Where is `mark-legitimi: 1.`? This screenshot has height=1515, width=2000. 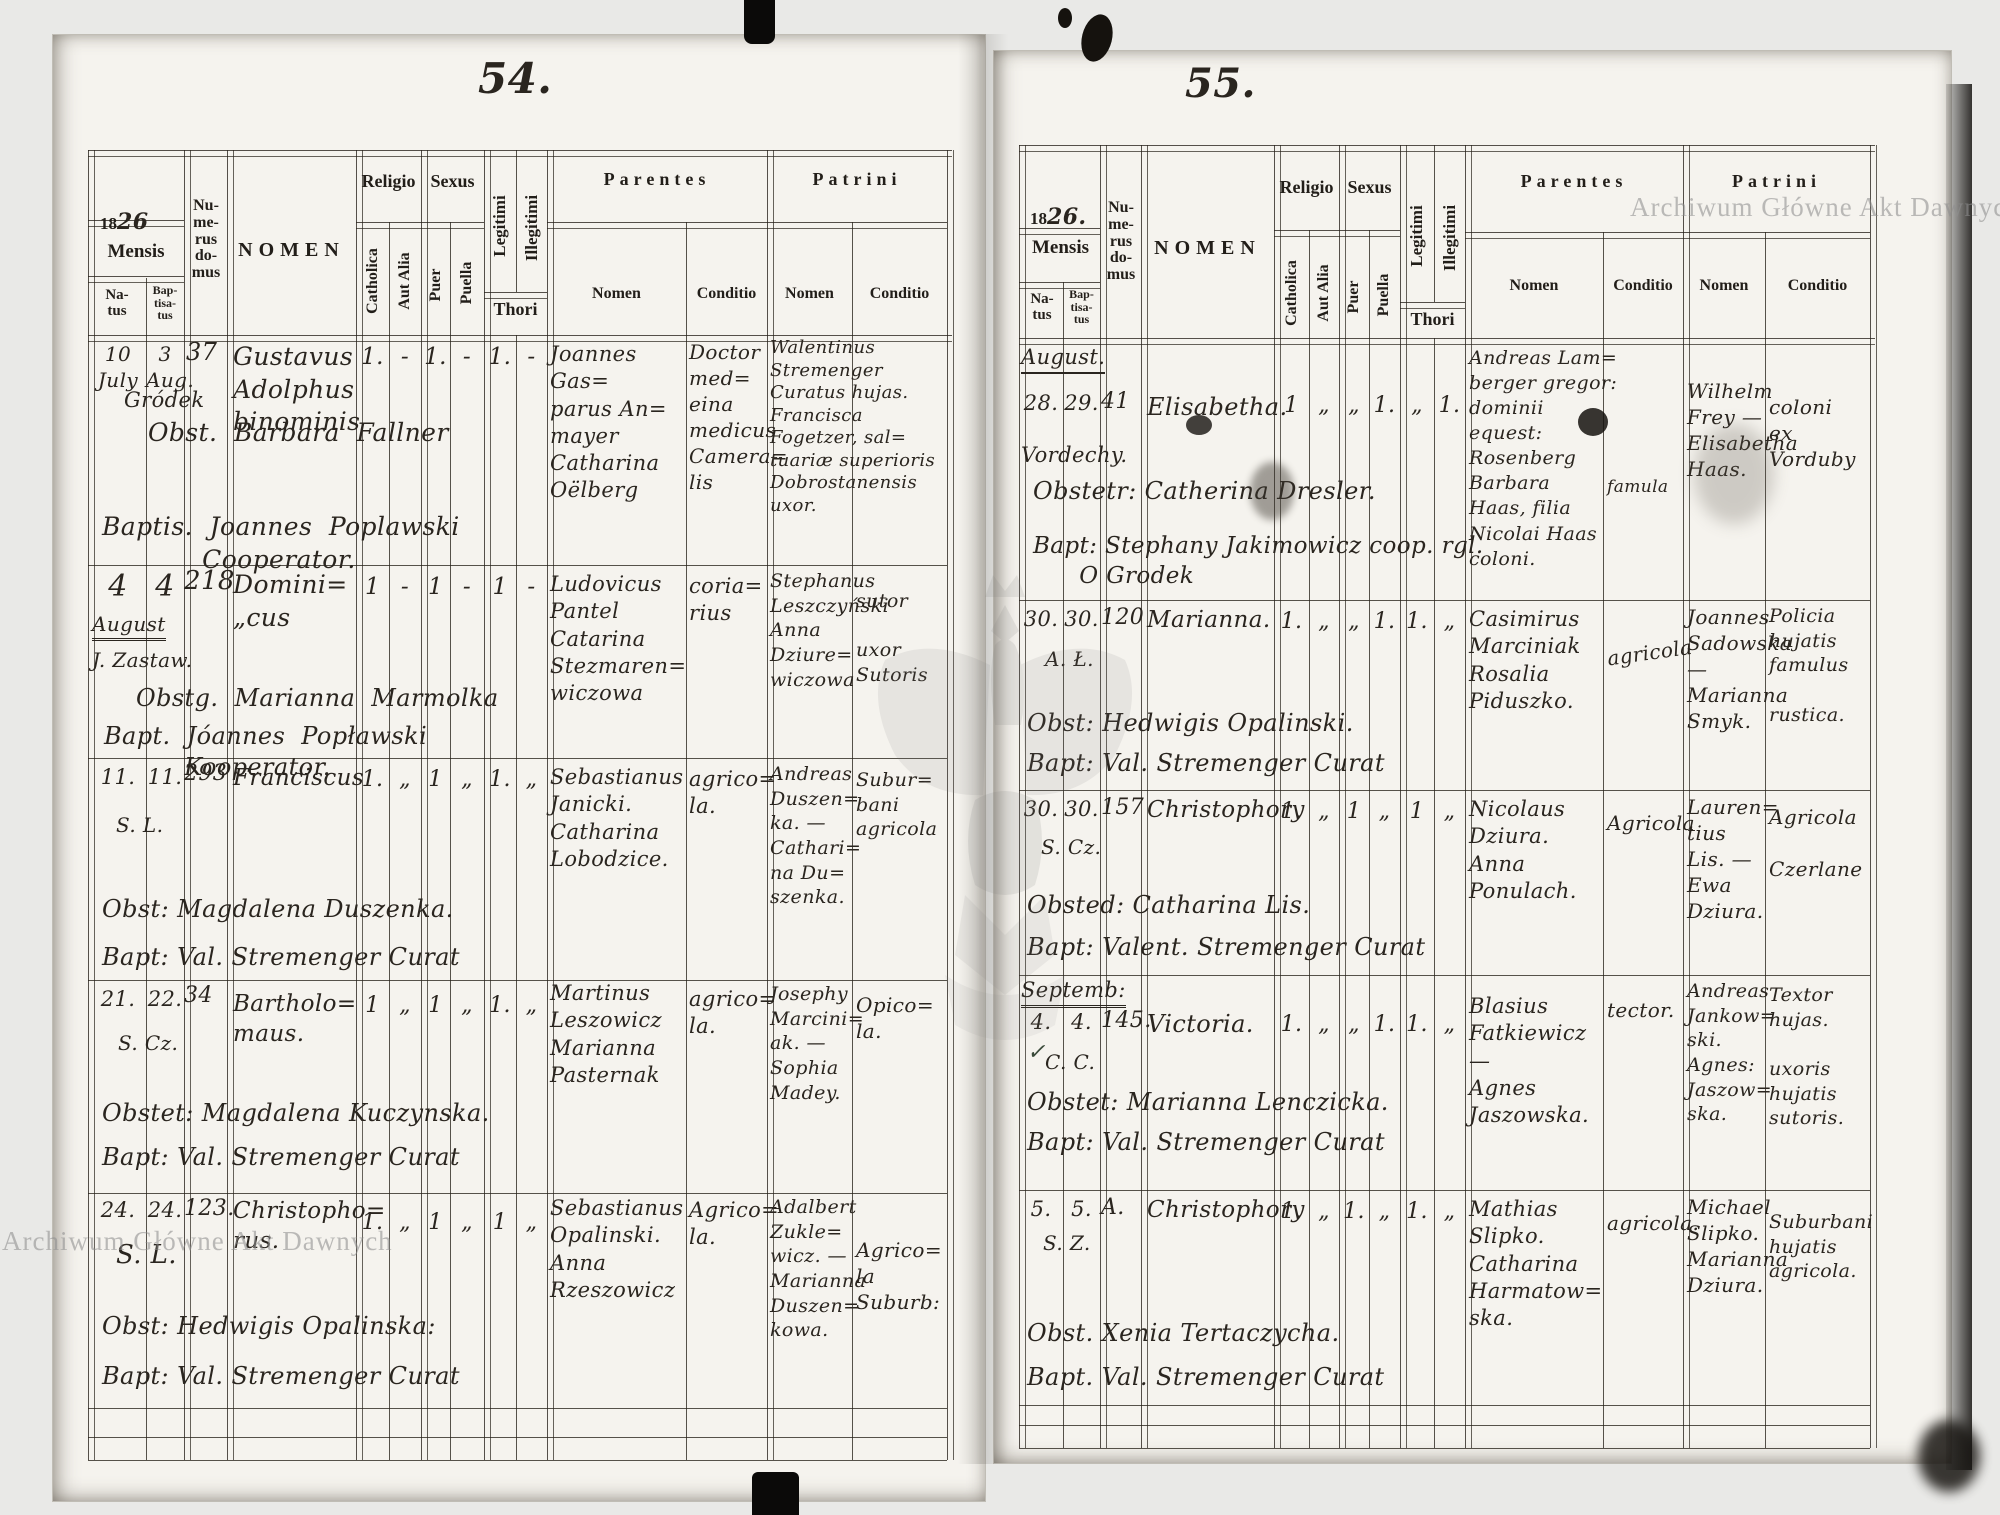 mark-legitimi: 1. is located at coordinates (1417, 1211).